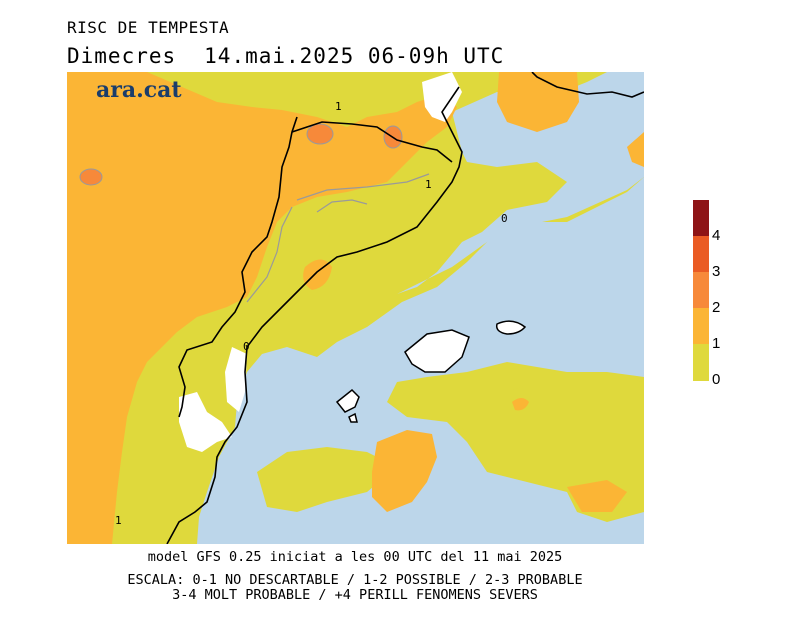 The image size is (800, 617). Describe the element at coordinates (520, 183) in the screenshot. I see `sea-area-north` at that location.